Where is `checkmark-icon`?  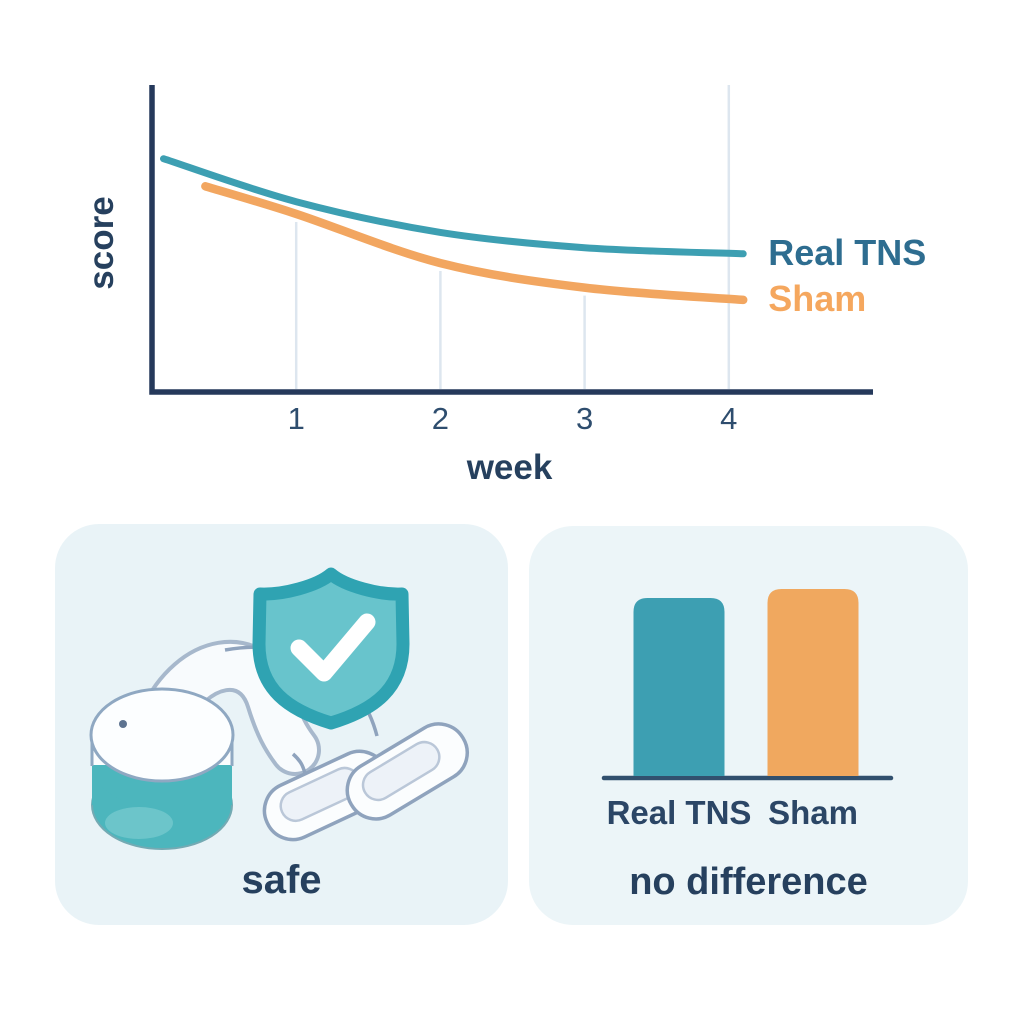 checkmark-icon is located at coordinates (333, 647).